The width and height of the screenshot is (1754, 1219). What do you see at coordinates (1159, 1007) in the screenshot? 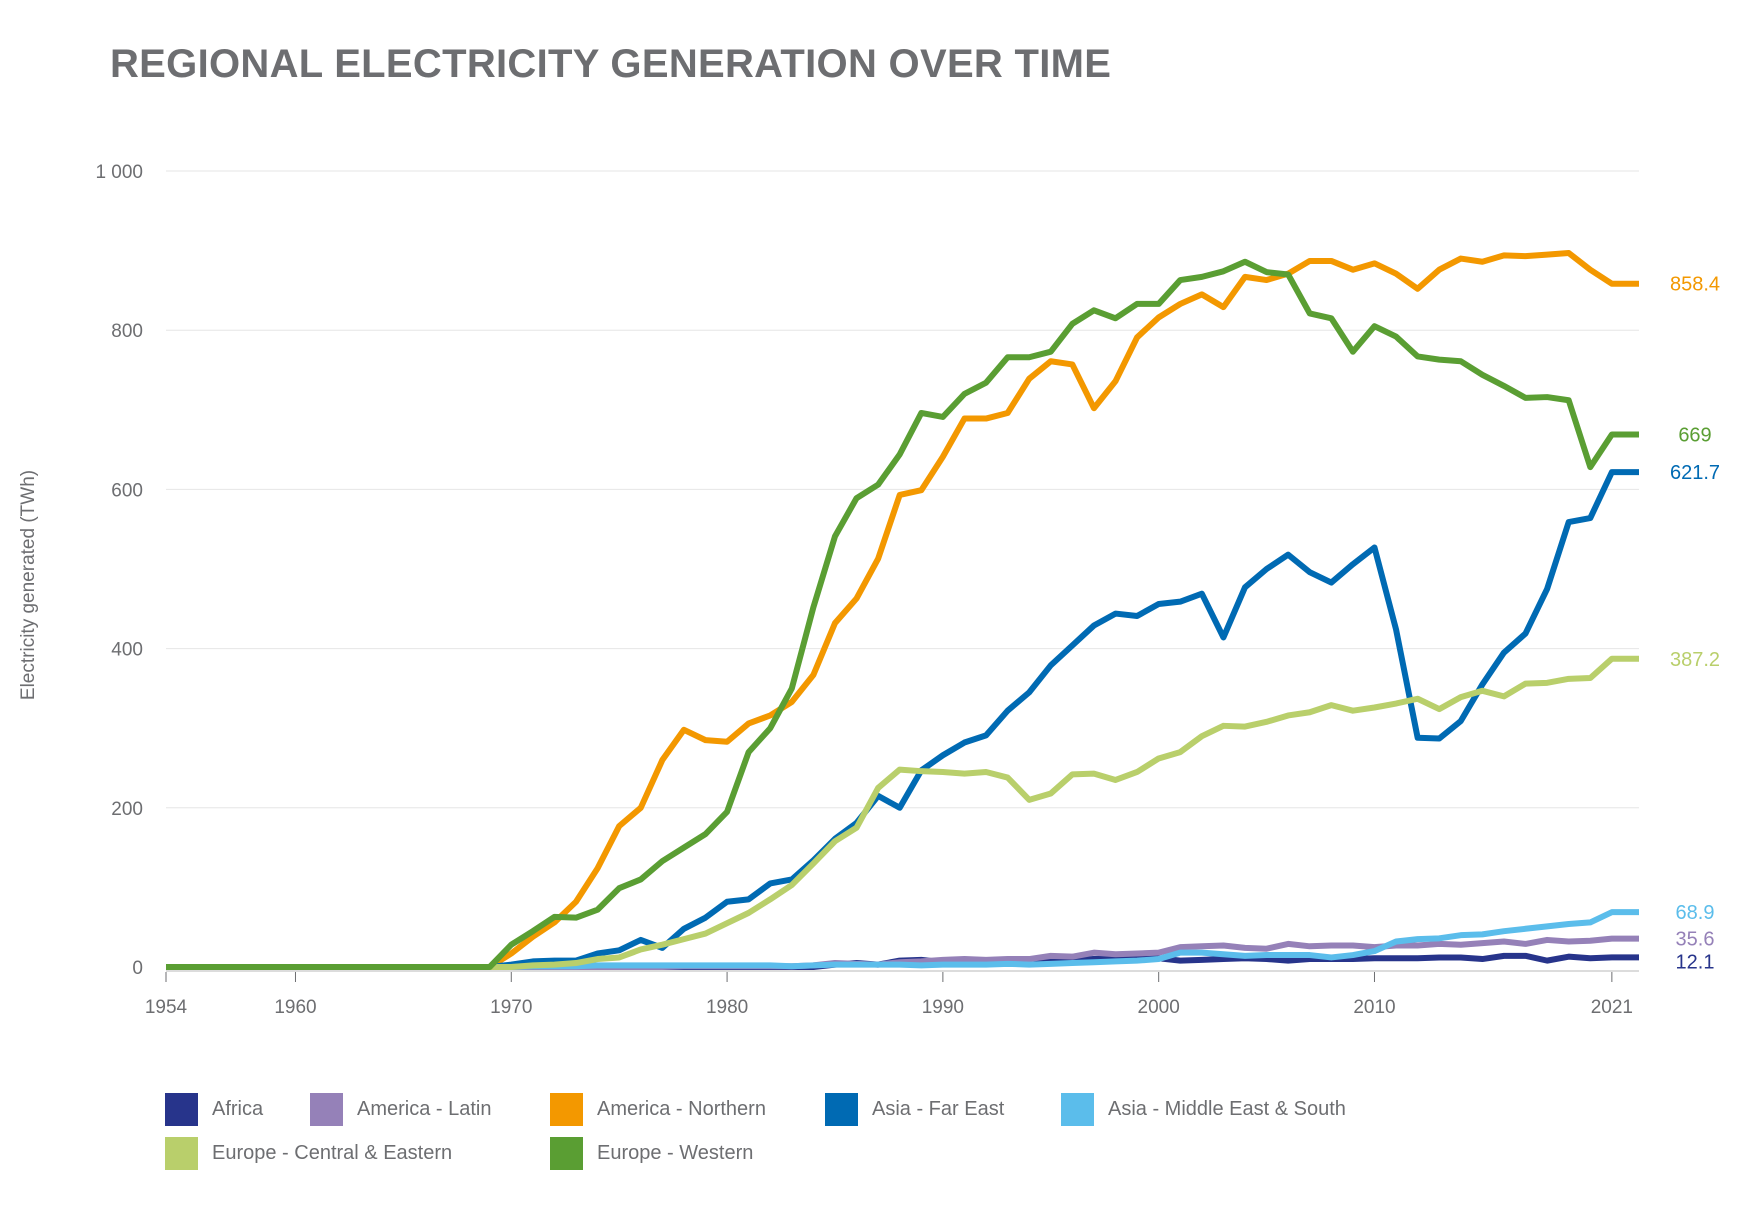
I see `x-tick-label: 2000` at bounding box center [1159, 1007].